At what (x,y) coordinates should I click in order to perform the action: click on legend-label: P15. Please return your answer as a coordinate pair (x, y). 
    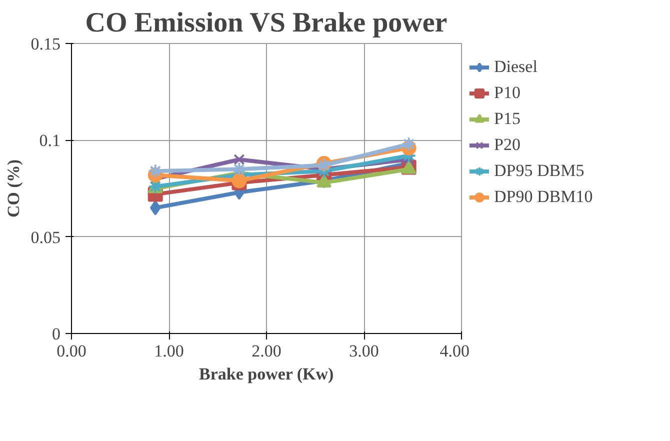
    Looking at the image, I should click on (507, 119).